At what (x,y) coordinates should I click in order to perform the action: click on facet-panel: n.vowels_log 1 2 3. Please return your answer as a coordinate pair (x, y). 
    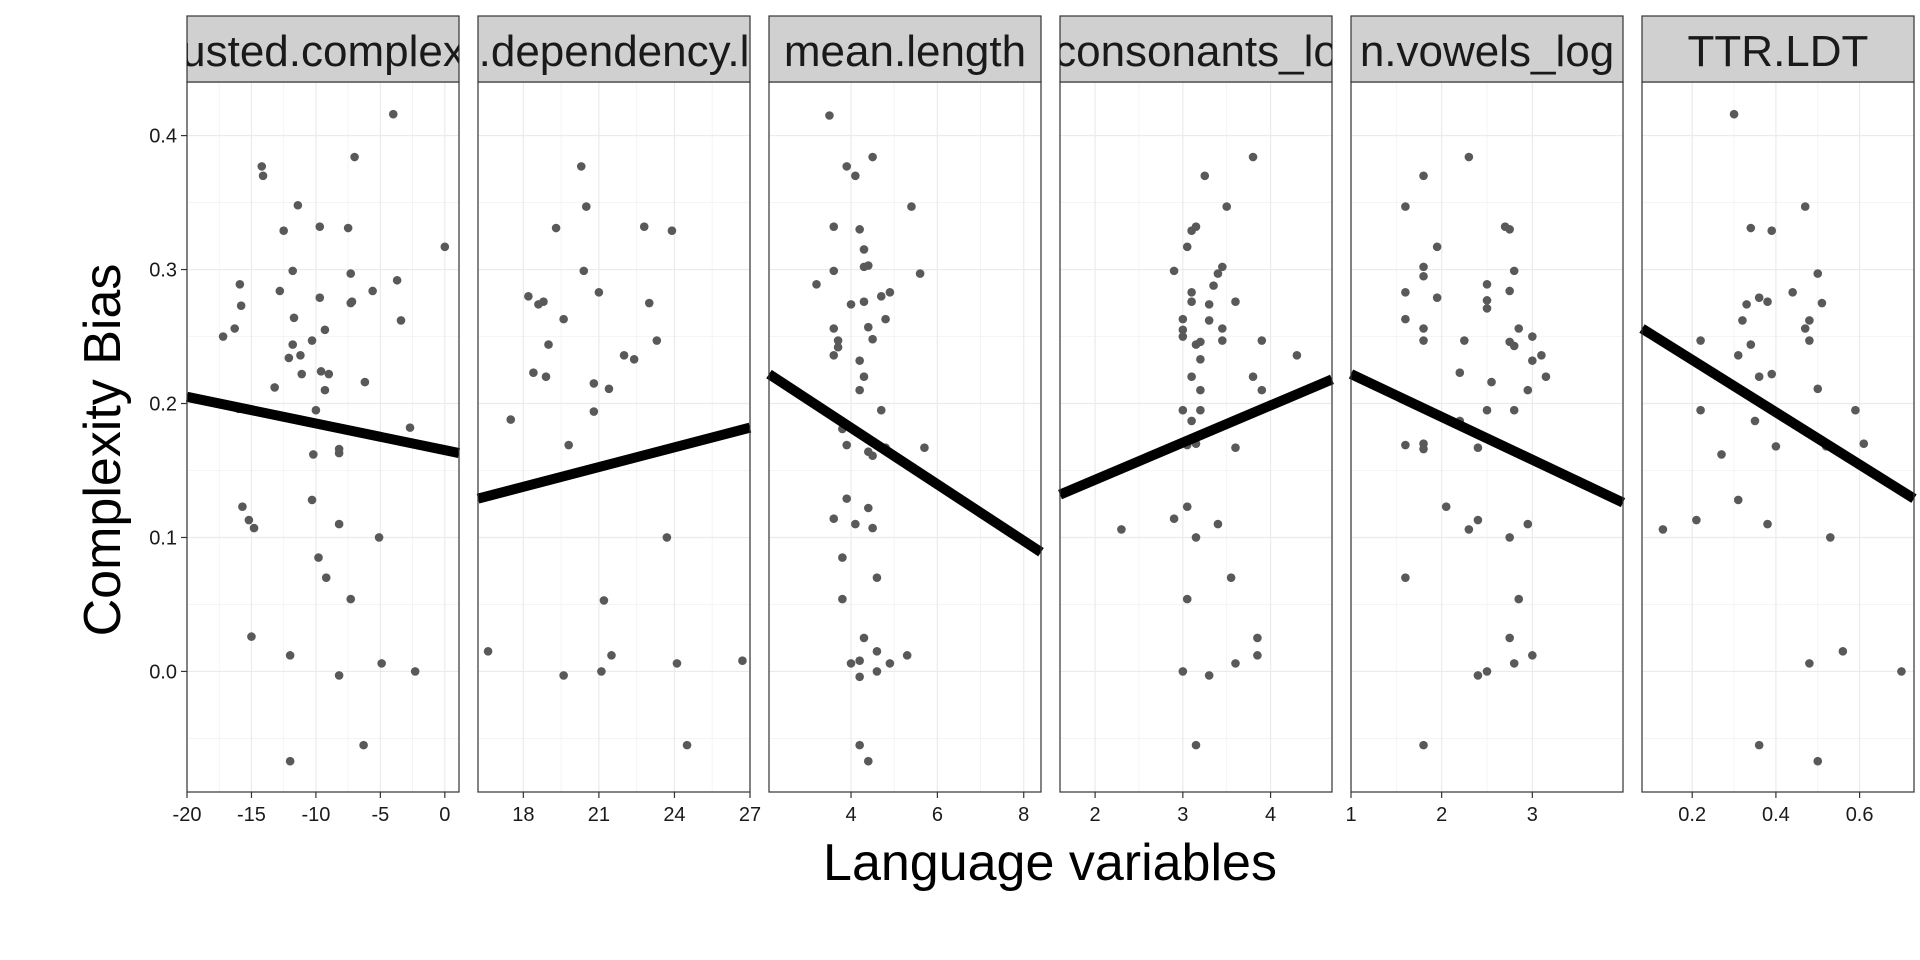
    Looking at the image, I should click on (1485, 420).